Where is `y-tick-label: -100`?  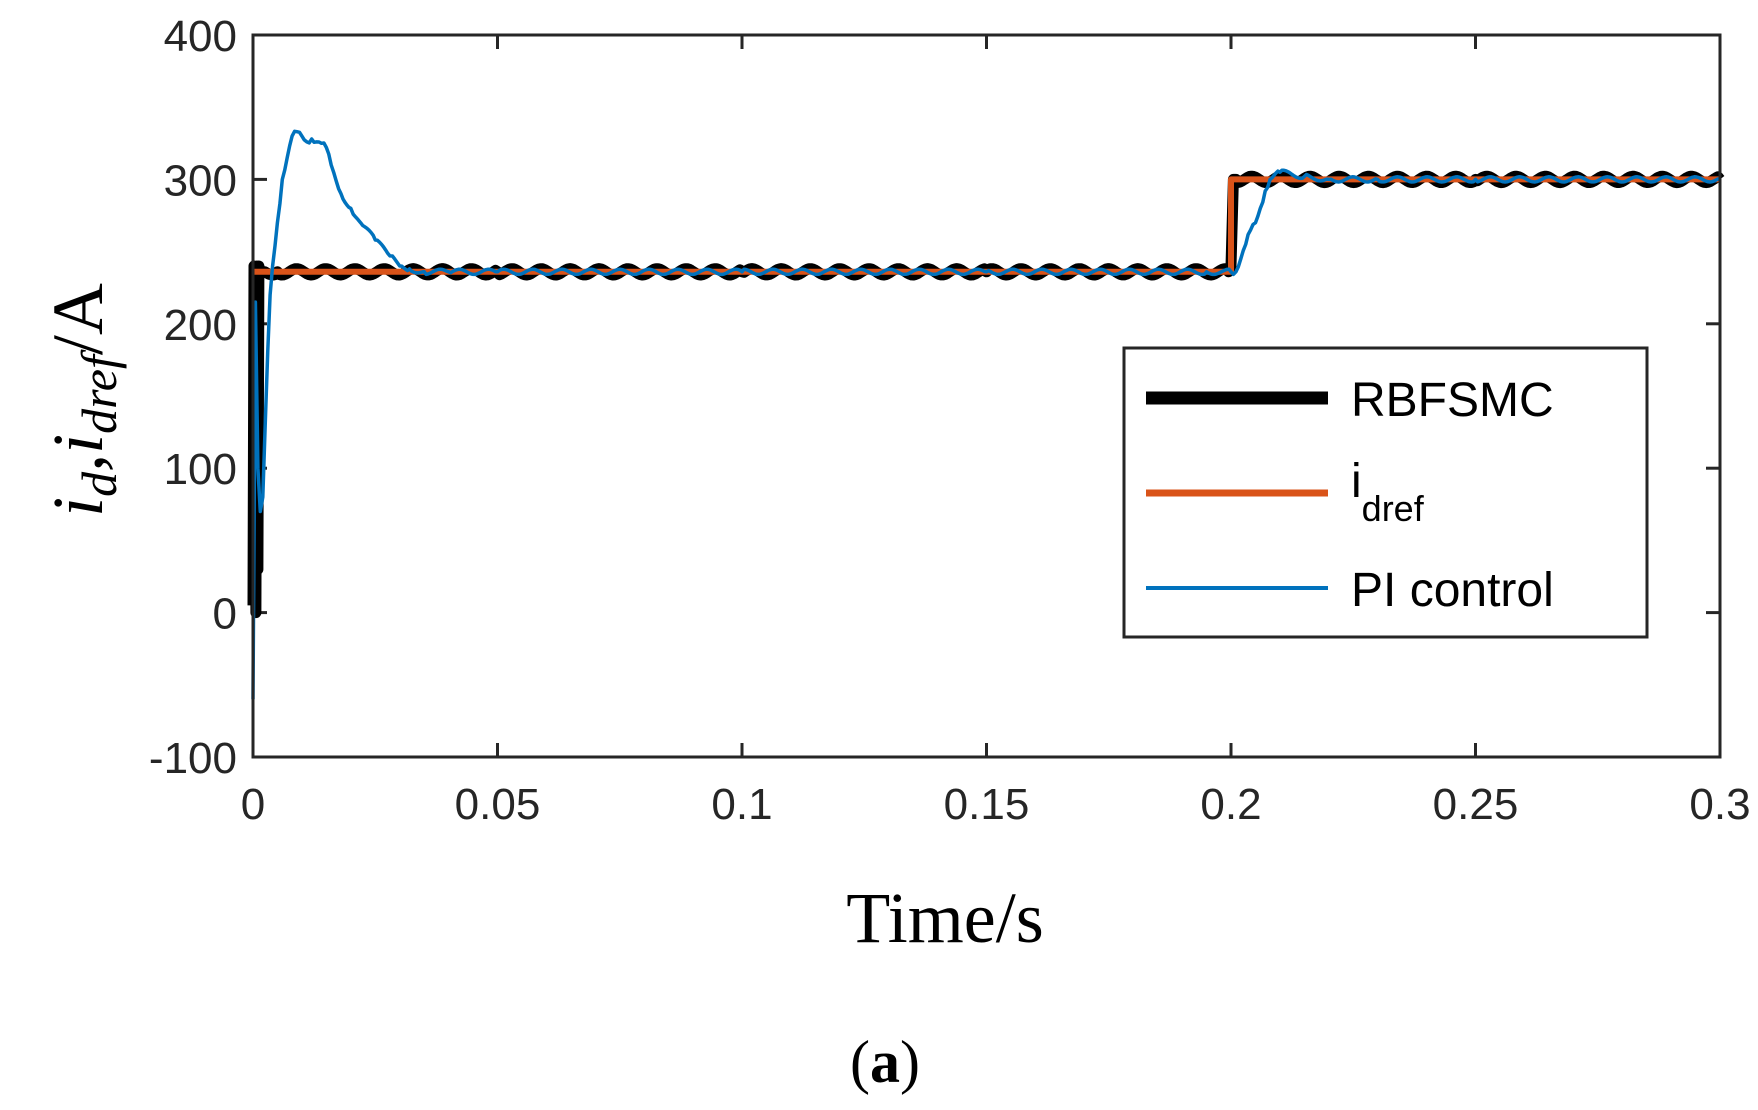 y-tick-label: -100 is located at coordinates (193, 758).